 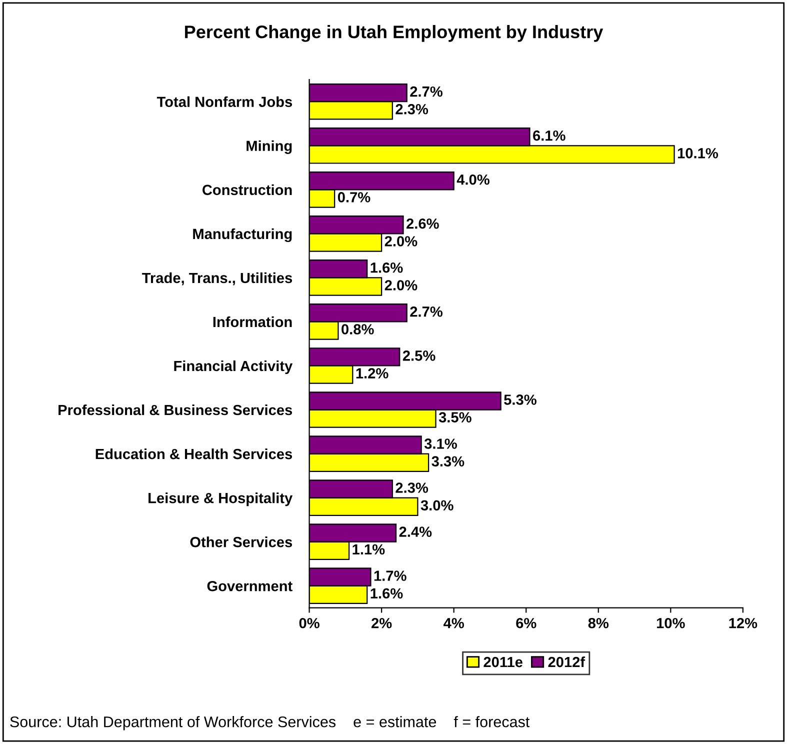 I want to click on y-tick-label: Manufacturing, so click(x=242, y=235).